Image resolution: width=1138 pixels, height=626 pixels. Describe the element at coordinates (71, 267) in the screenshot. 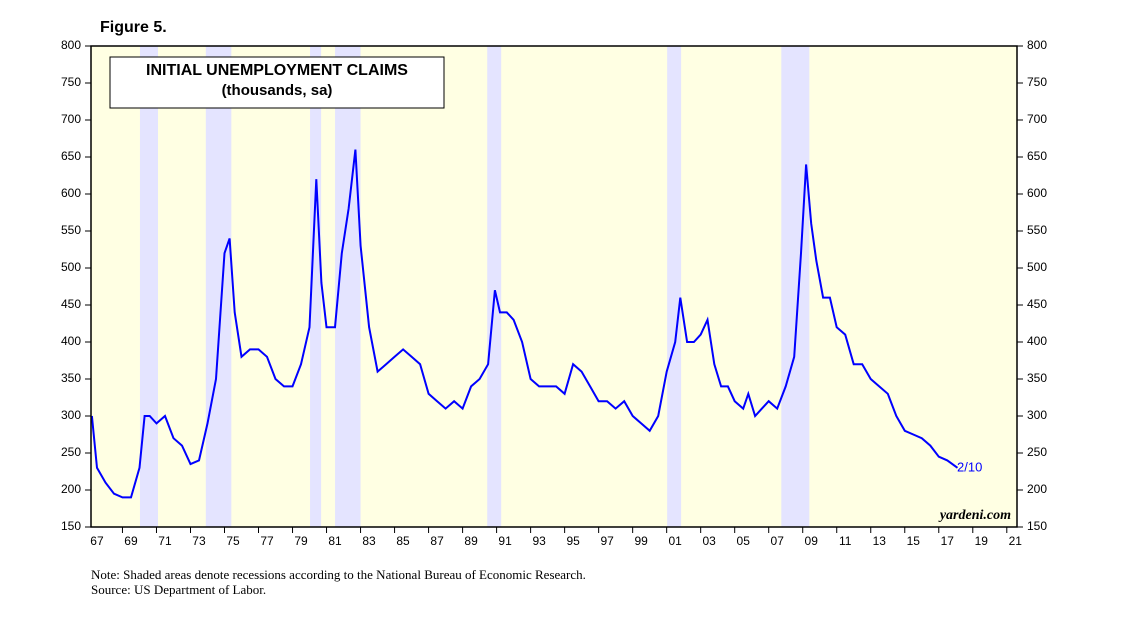

I see `y-tick-label: 500` at that location.